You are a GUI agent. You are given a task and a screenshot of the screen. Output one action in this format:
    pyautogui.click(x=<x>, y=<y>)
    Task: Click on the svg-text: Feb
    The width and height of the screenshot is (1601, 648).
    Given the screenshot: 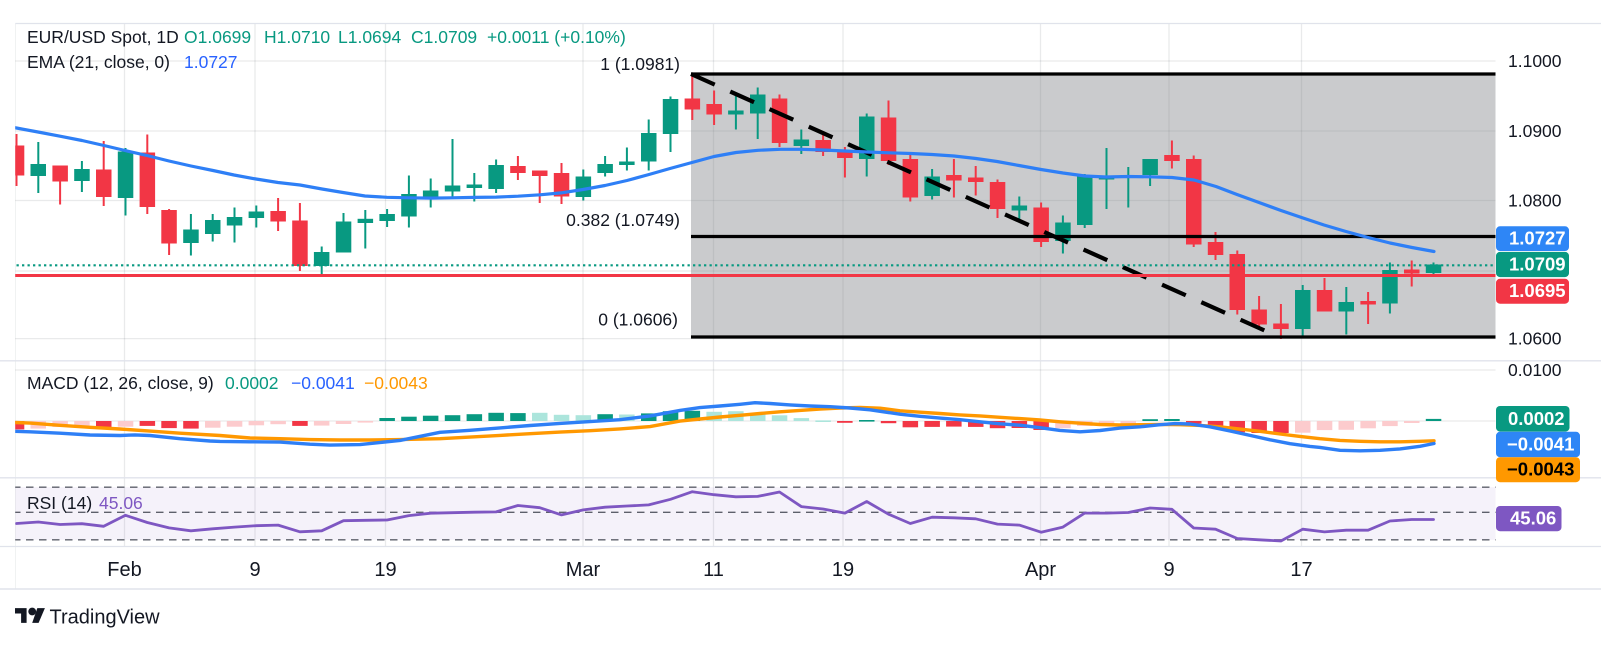 What is the action you would take?
    pyautogui.click(x=124, y=570)
    